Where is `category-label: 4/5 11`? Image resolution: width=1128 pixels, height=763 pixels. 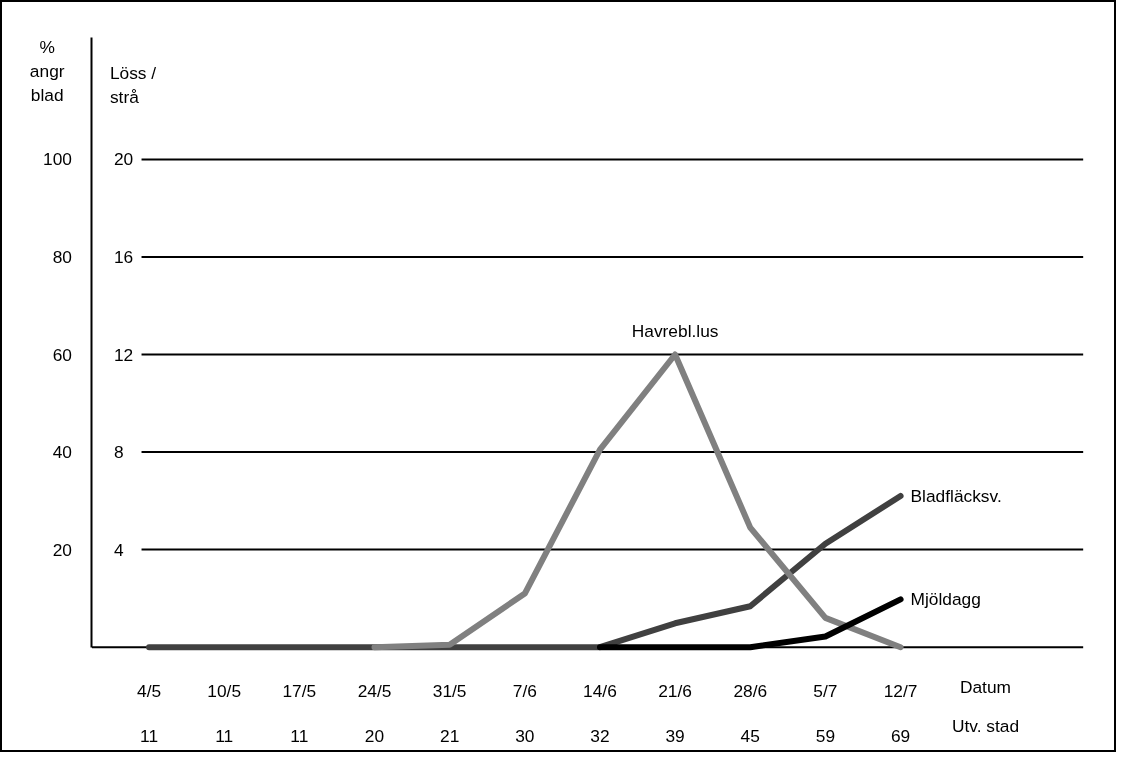 category-label: 4/5 11 is located at coordinates (149, 714).